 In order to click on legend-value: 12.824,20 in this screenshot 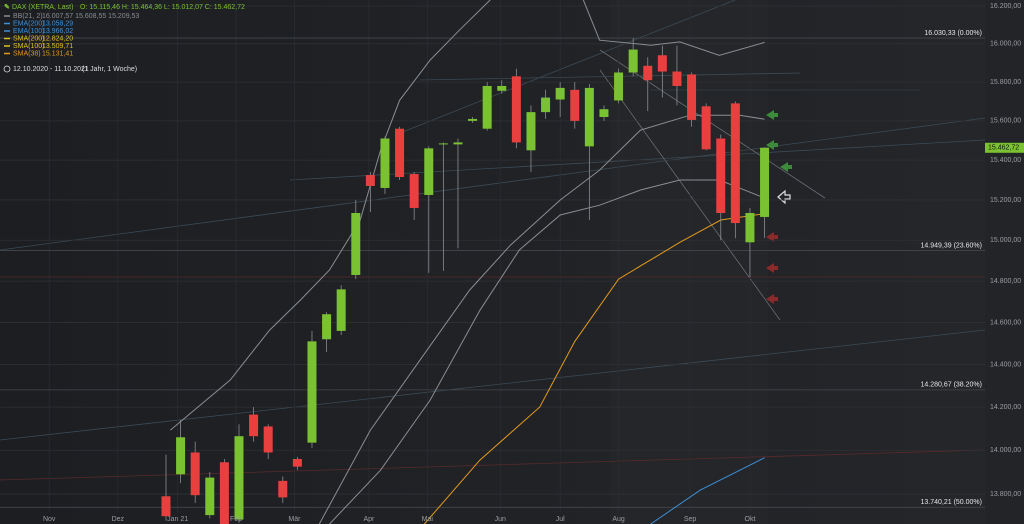, I will do `click(57, 38)`.